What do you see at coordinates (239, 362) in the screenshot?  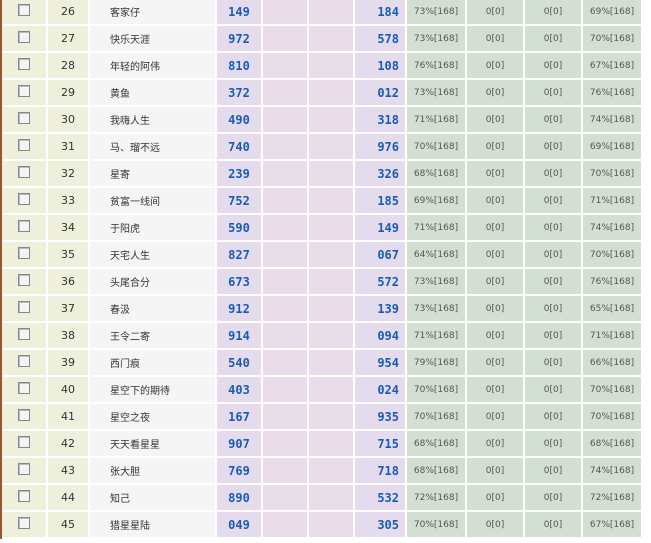 I see `value-a: 540` at bounding box center [239, 362].